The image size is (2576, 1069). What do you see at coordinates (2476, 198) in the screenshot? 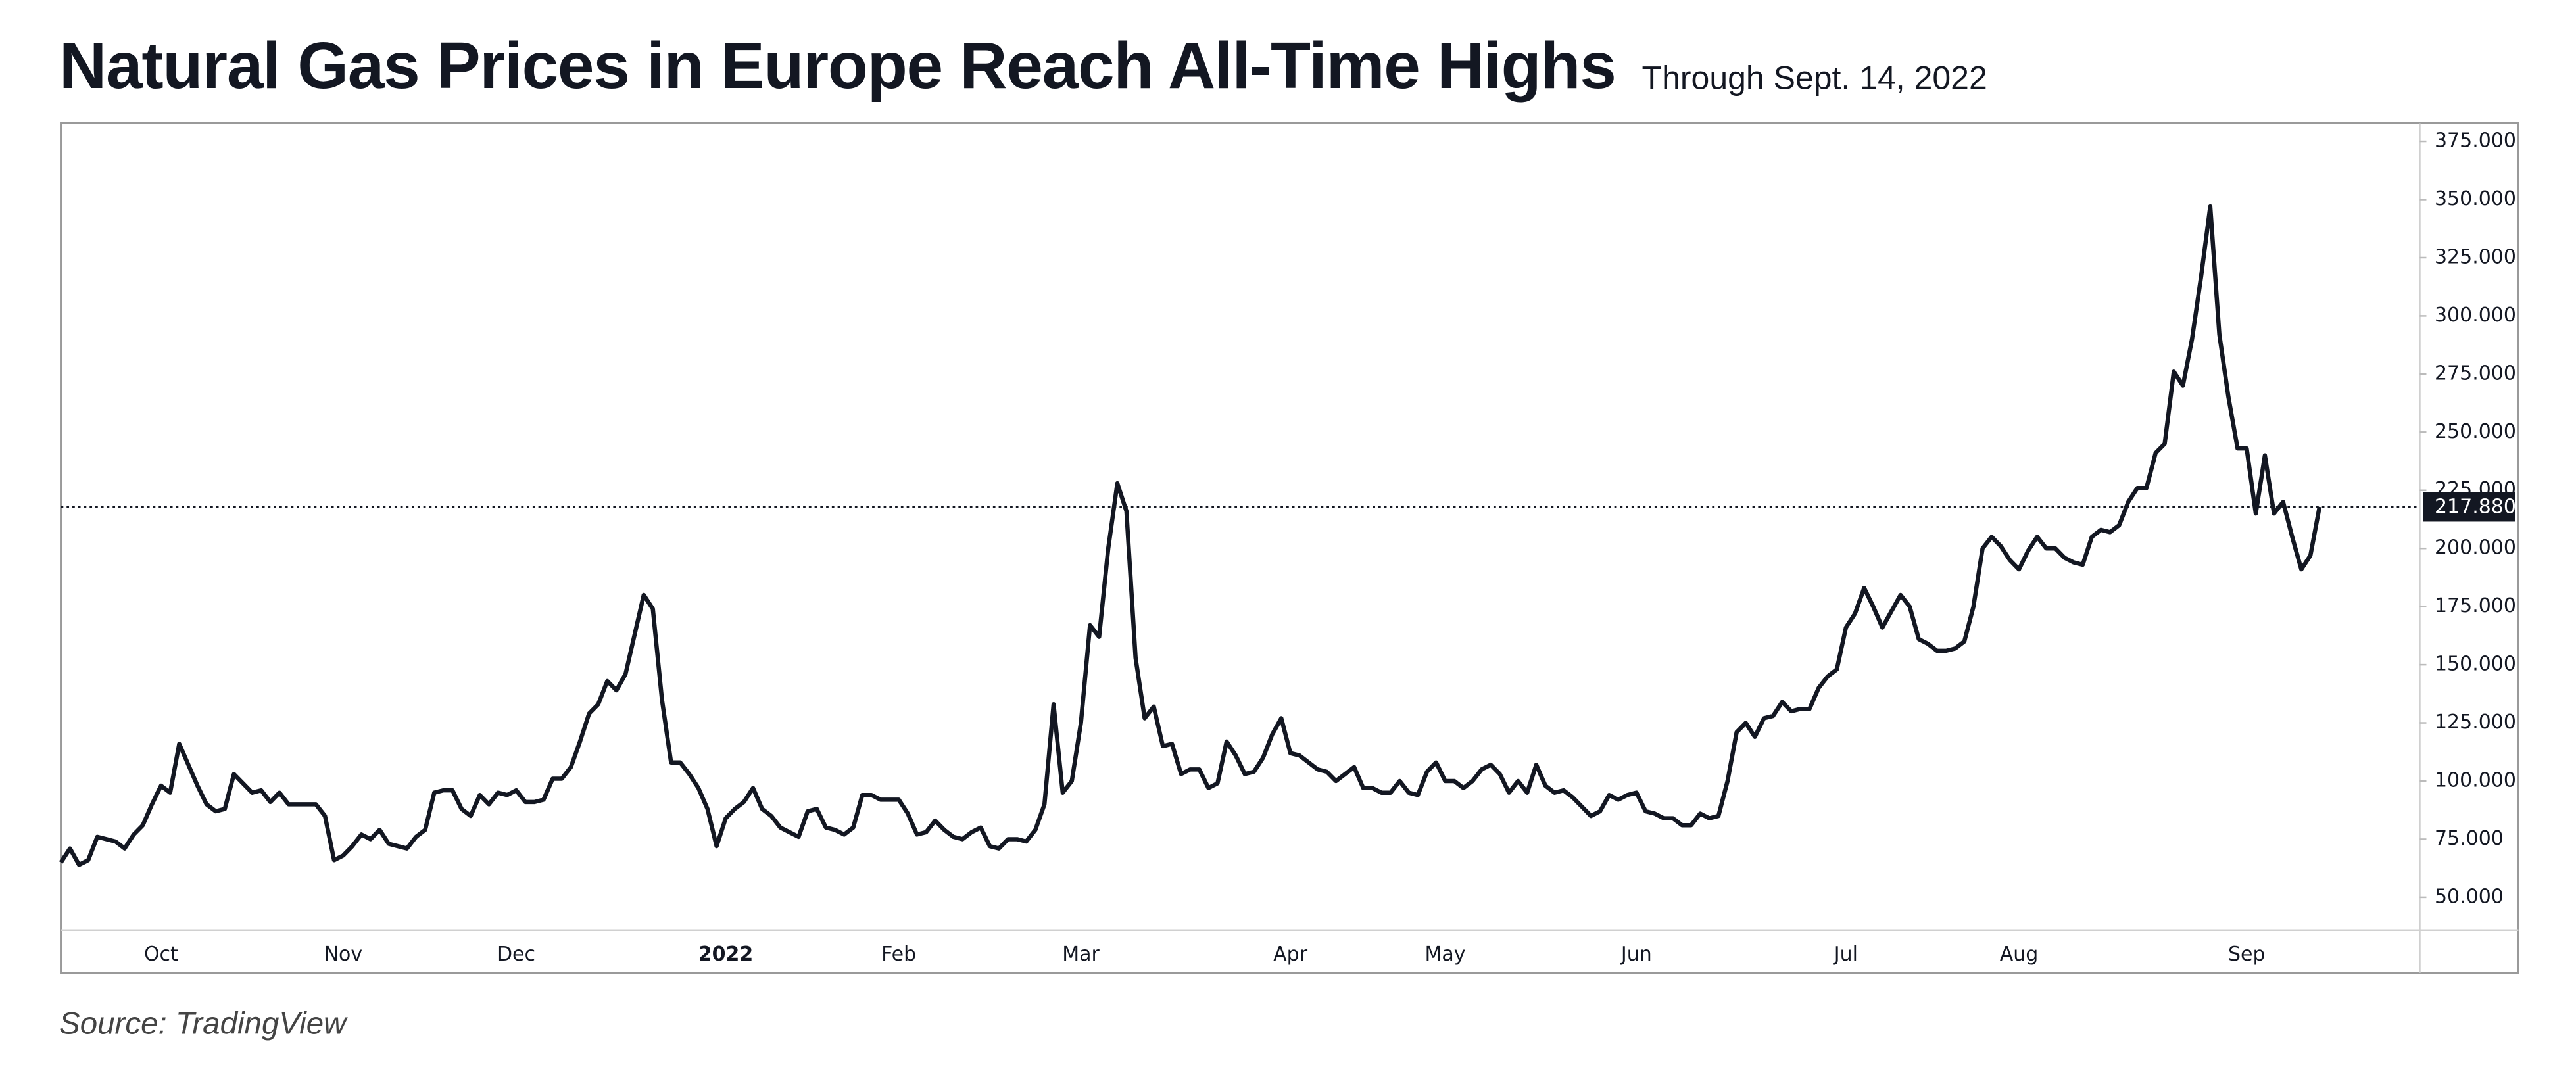
I see `y-tick-label: 350.000` at bounding box center [2476, 198].